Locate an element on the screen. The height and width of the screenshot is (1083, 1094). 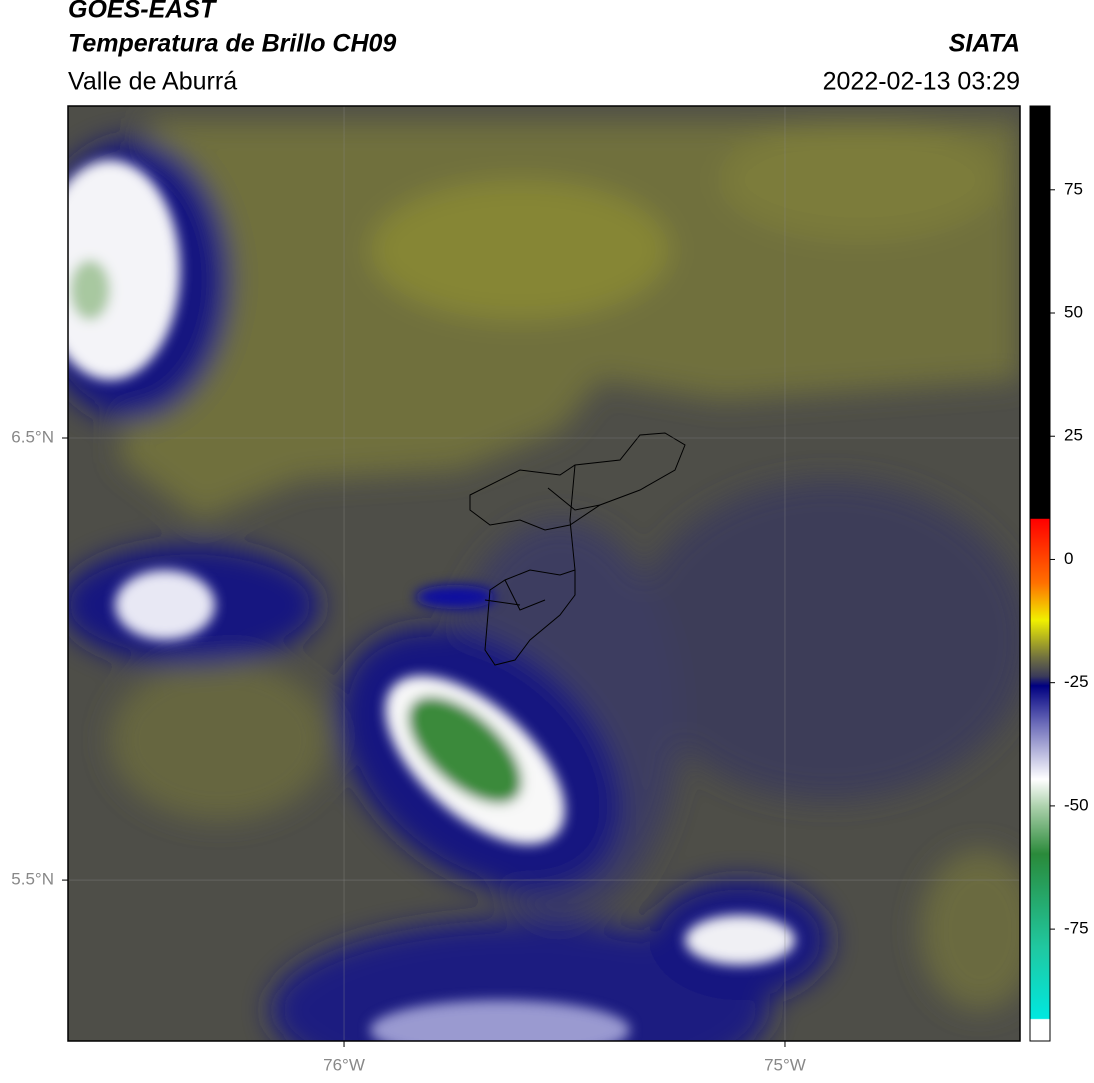
lat-tick-label: 5.5°N is located at coordinates (32, 879).